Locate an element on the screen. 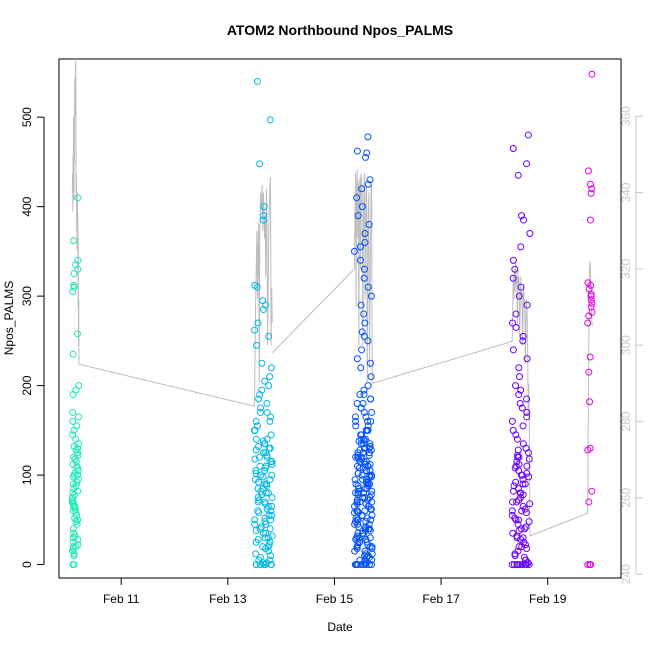 This screenshot has height=650, width=650. y-tick-label-left: 400 is located at coordinates (27, 206).